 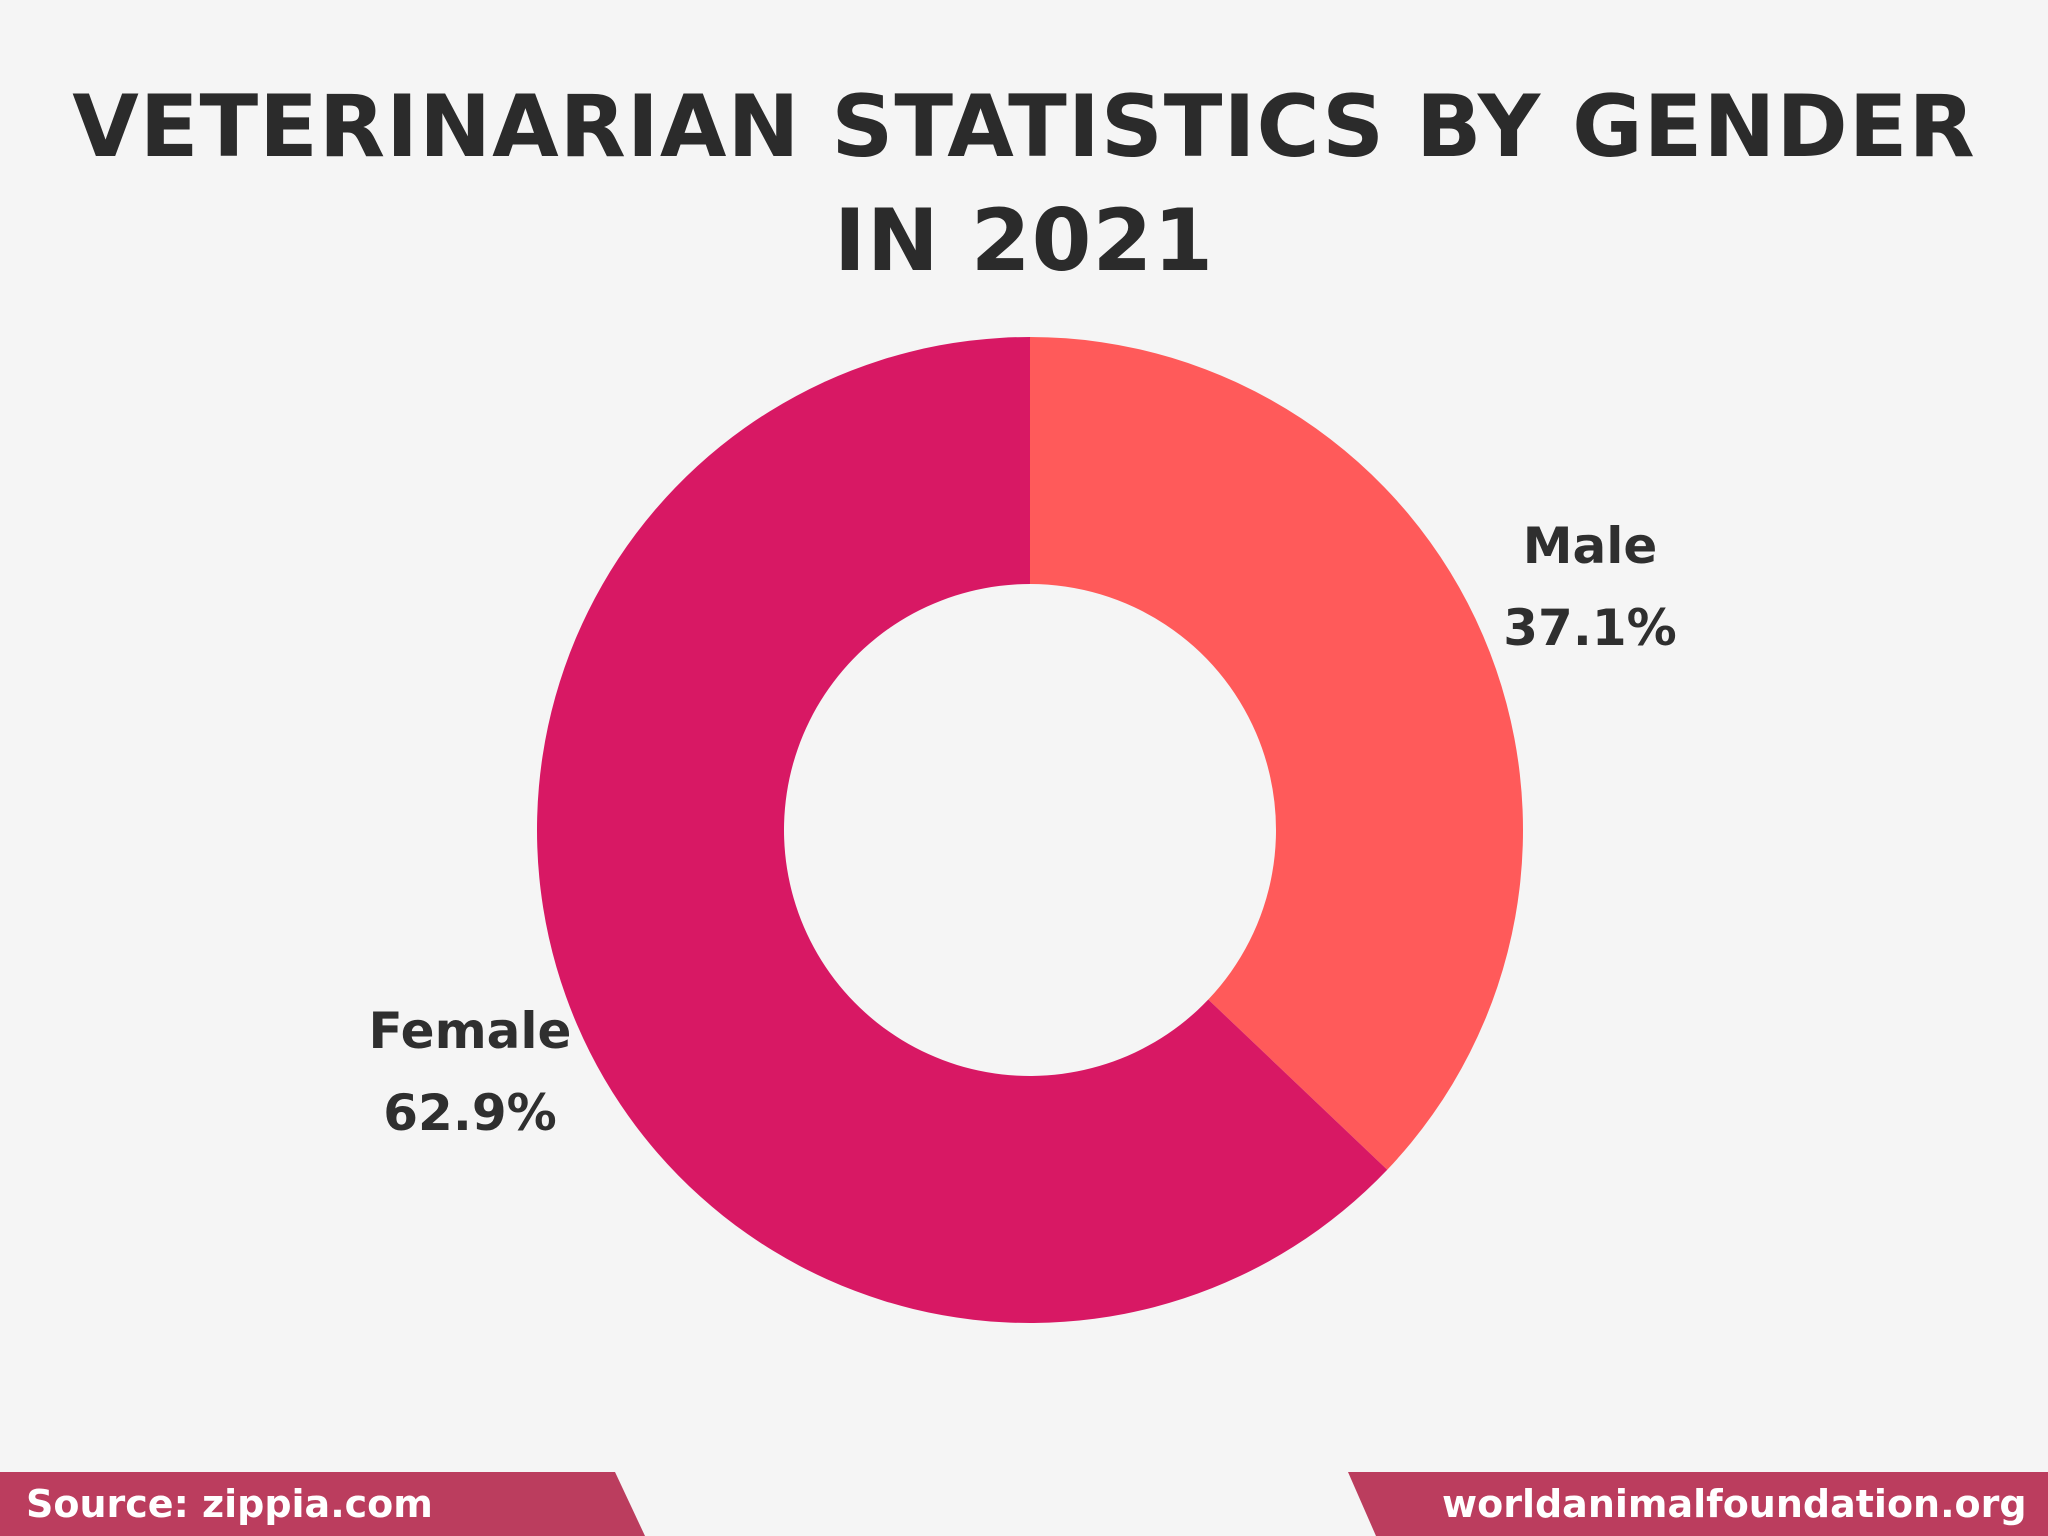 I want to click on chart-title-line2: IN 2021, so click(x=1024, y=241).